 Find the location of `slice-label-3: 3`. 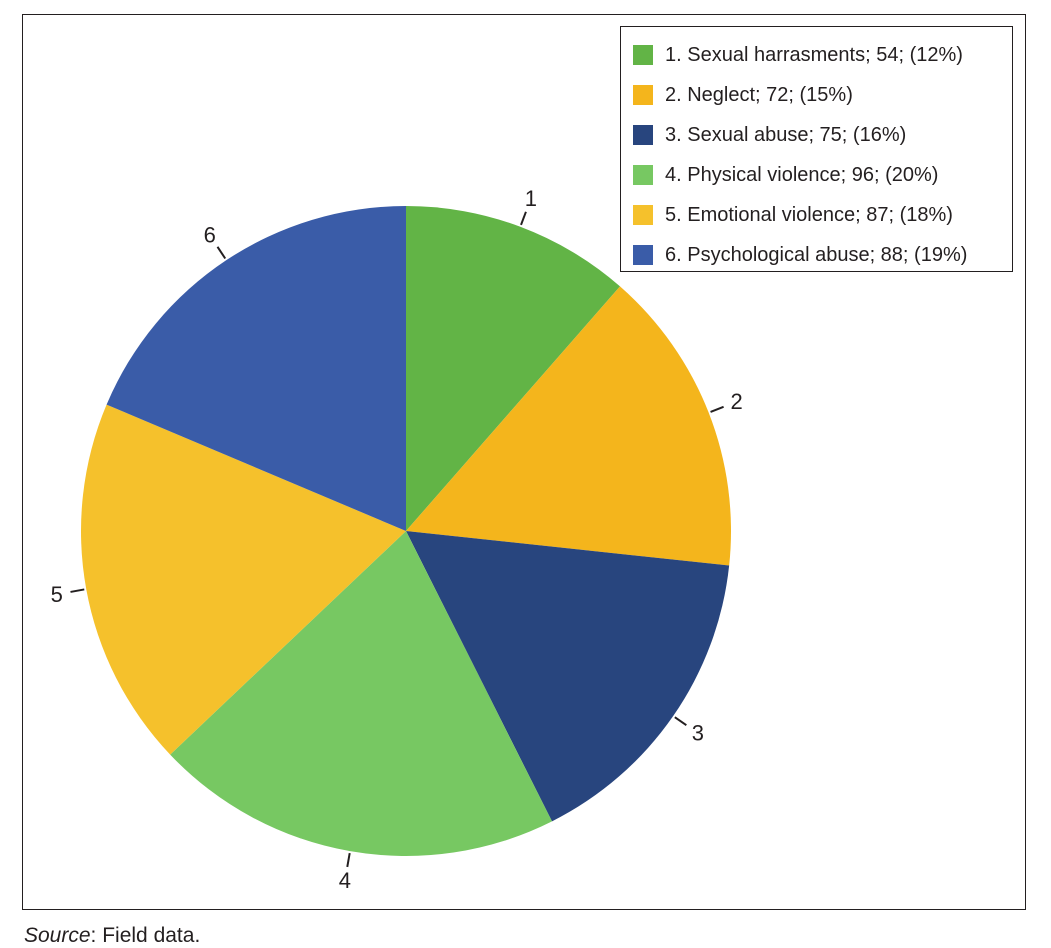

slice-label-3: 3 is located at coordinates (698, 733).